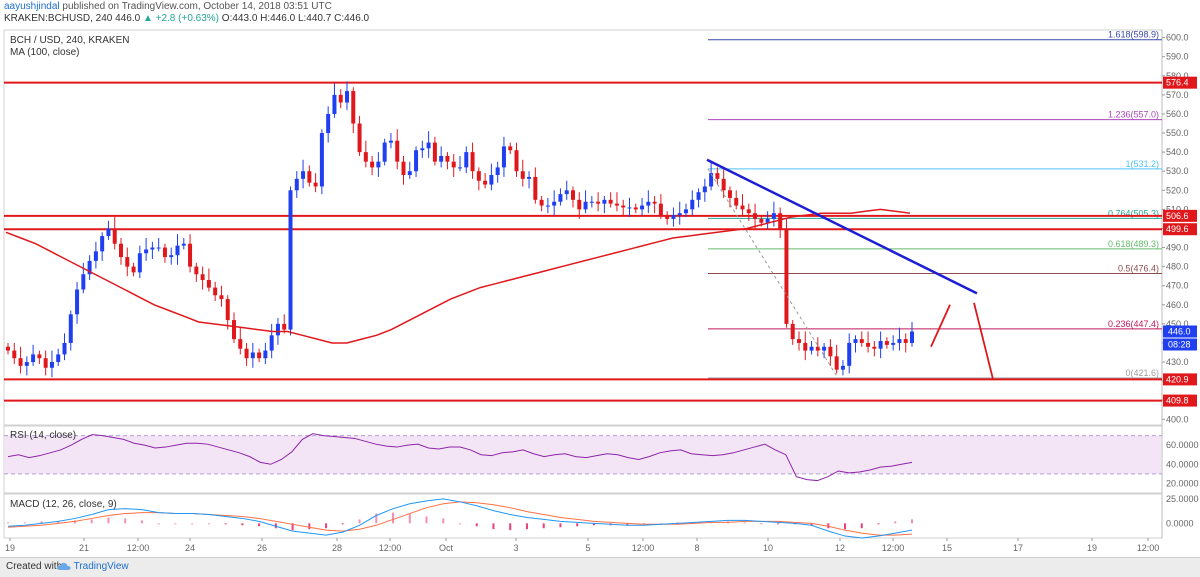 This screenshot has width=1200, height=577. I want to click on tradingview-logo: TradingView, so click(93, 566).